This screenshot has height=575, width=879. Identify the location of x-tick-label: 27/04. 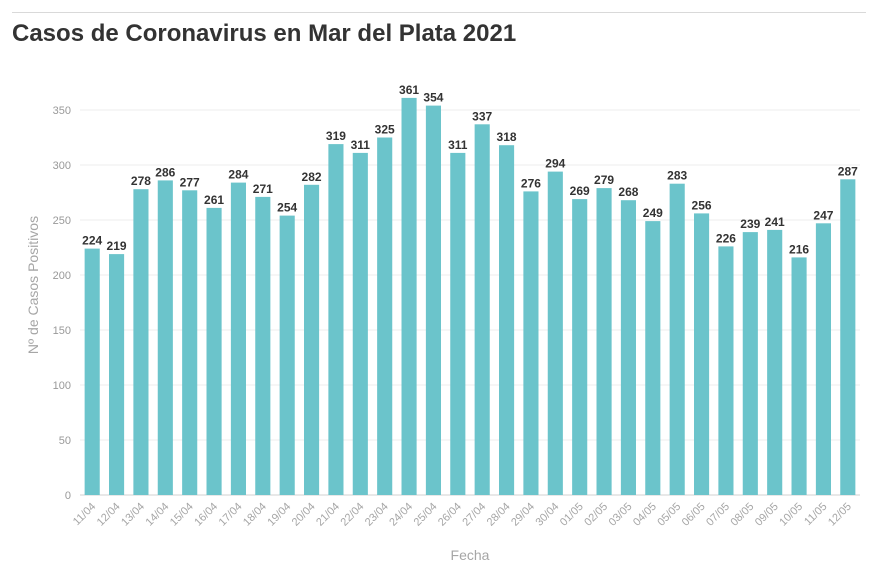
(474, 515).